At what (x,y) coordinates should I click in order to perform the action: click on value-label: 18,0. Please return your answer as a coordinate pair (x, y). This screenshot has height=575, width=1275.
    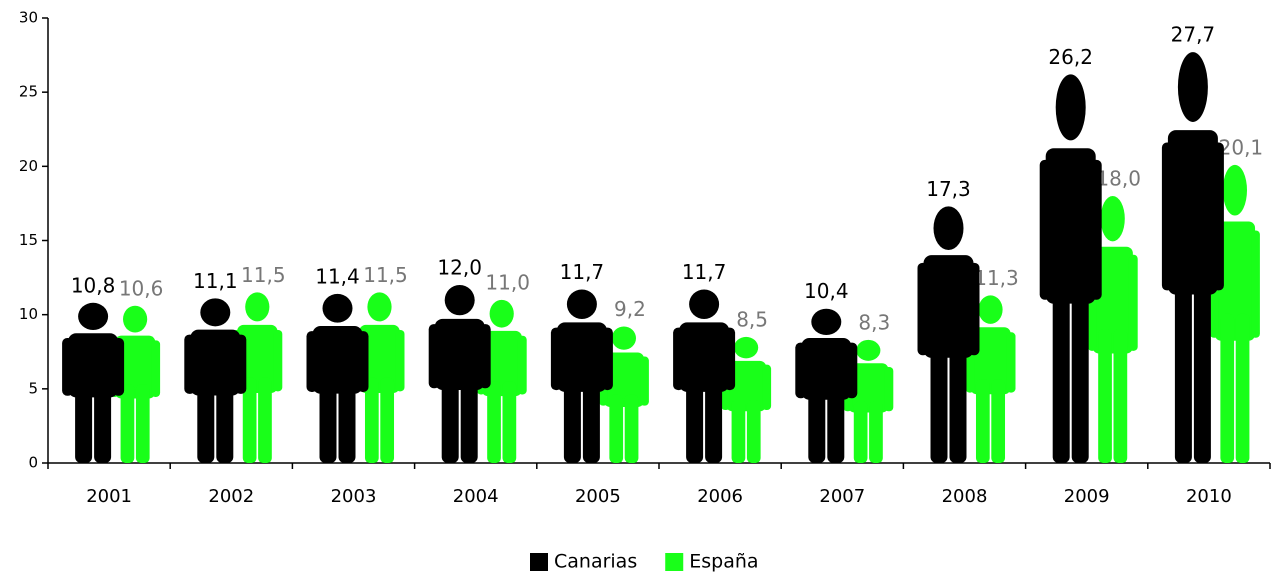
    Looking at the image, I should click on (1118, 179).